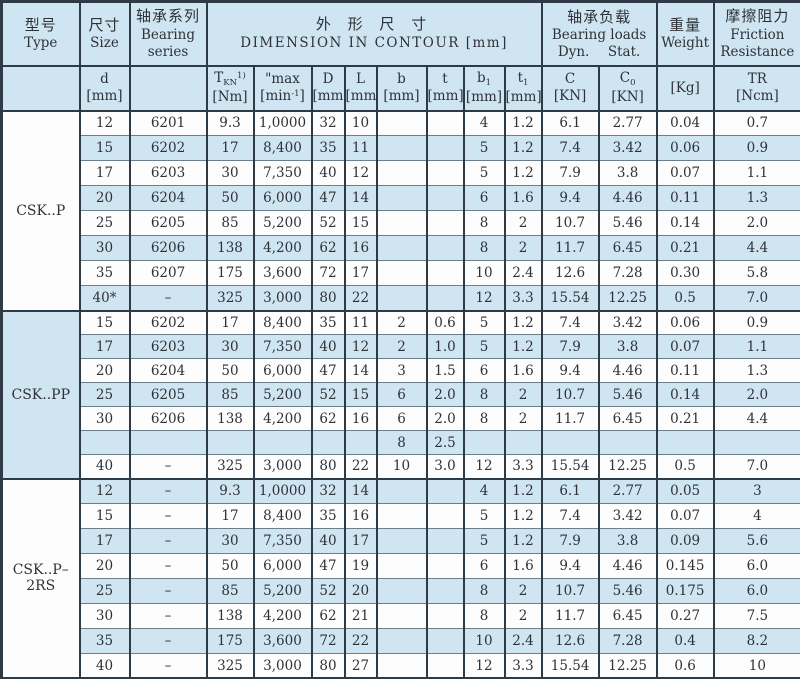 This screenshot has width=800, height=679. Describe the element at coordinates (104, 24) in the screenshot. I see `header-size-zh: 尺寸` at that location.